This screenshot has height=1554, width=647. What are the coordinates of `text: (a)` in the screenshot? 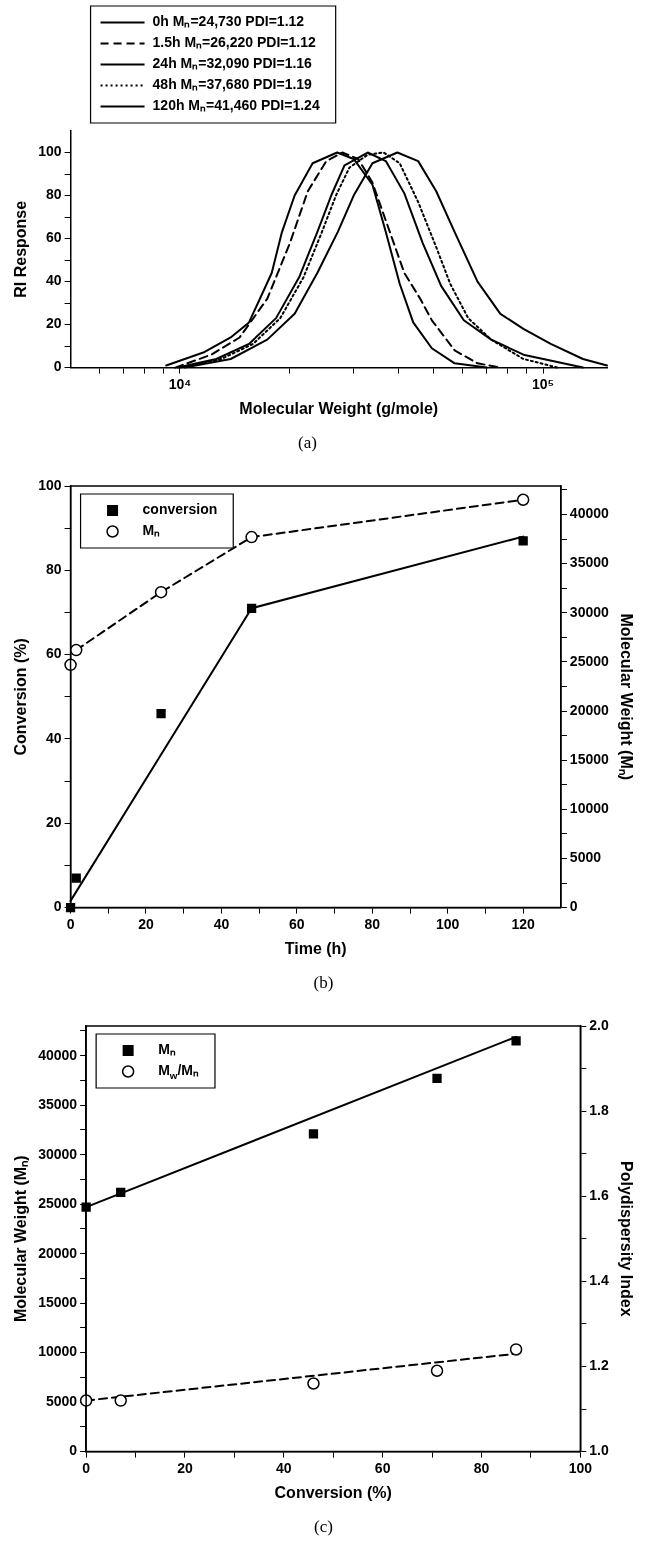 It's located at (307, 443).